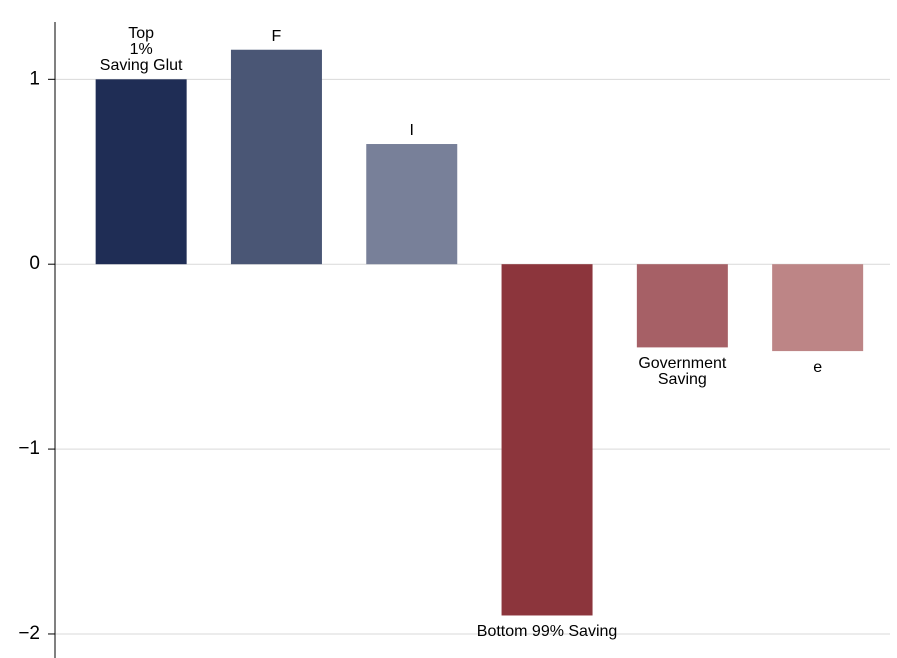 Image resolution: width=897 pixels, height=658 pixels. Describe the element at coordinates (818, 368) in the screenshot. I see `bar-label: e` at that location.